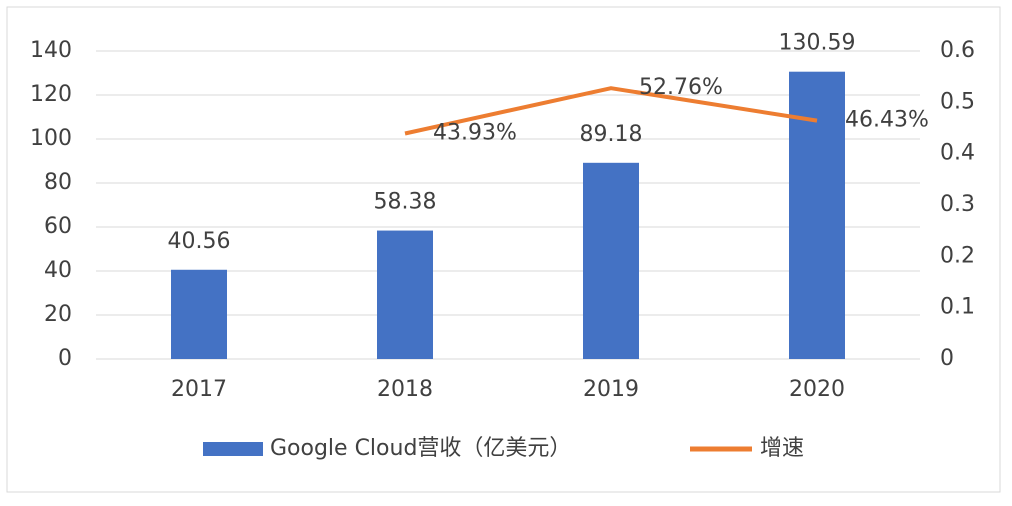 This screenshot has height=506, width=1012. I want to click on data-label: 58.38, so click(405, 202).